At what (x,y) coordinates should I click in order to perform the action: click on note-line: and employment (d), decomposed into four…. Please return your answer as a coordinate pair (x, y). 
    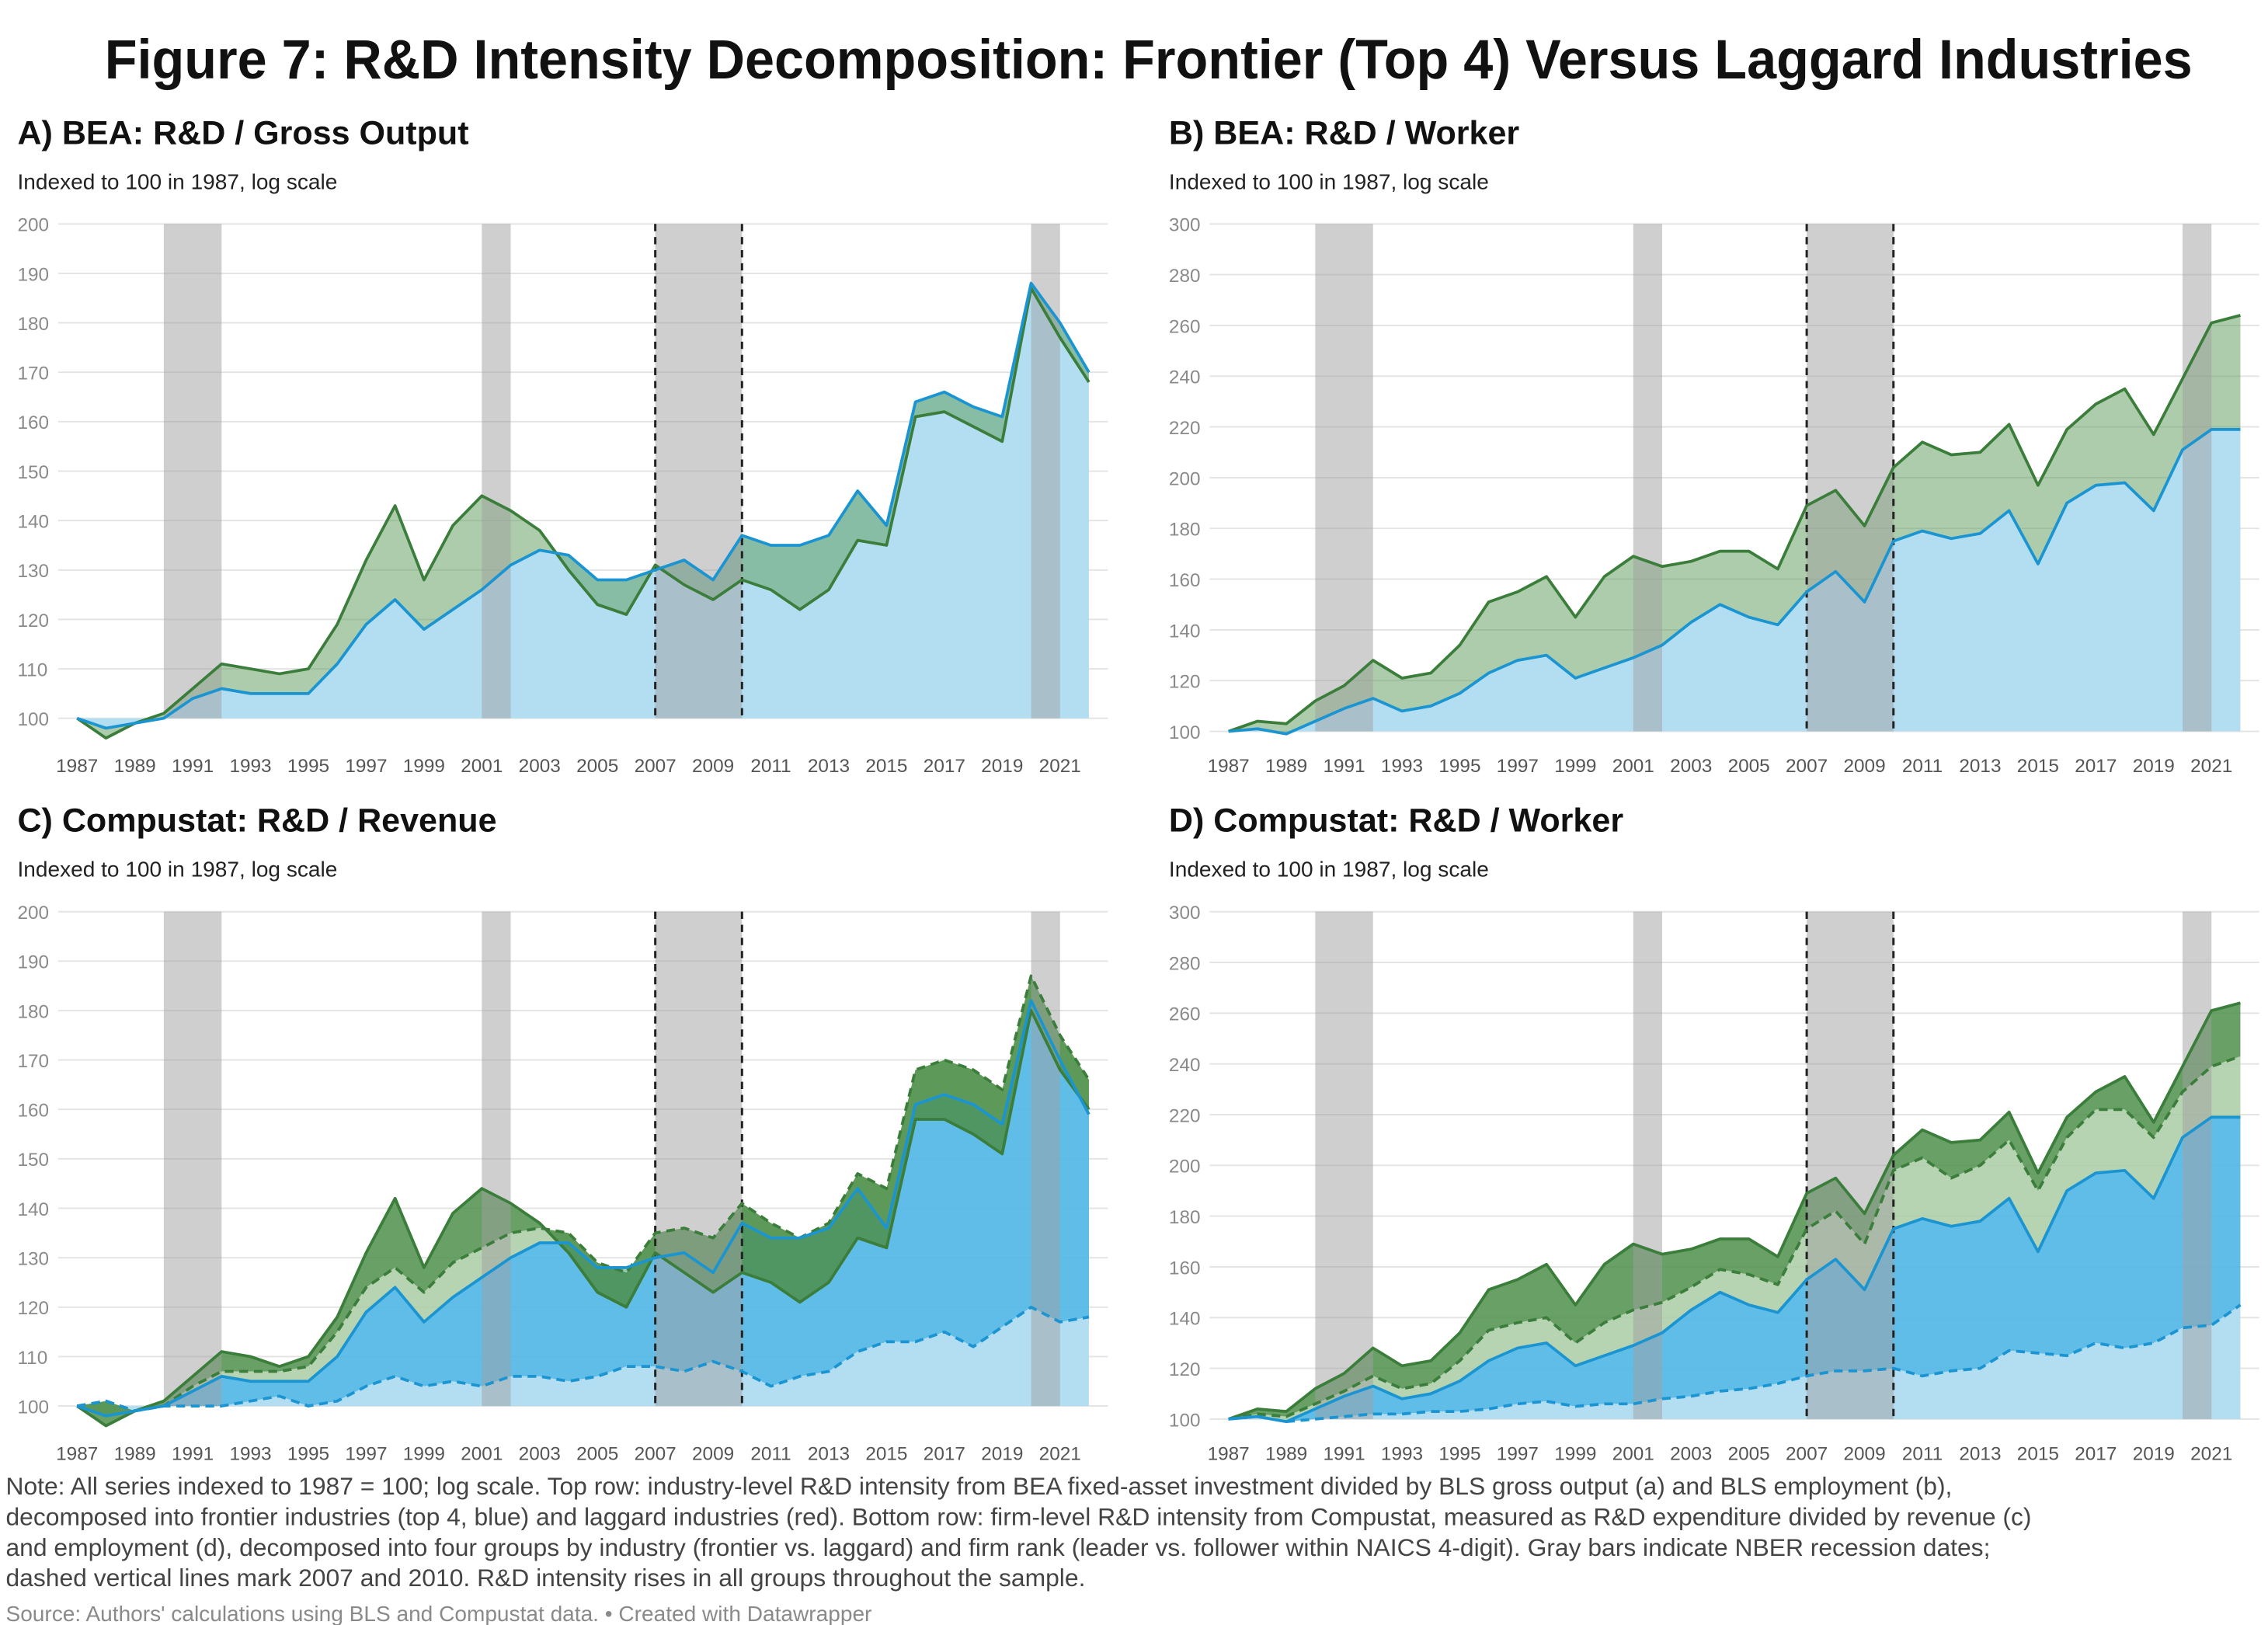
    Looking at the image, I should click on (997, 1547).